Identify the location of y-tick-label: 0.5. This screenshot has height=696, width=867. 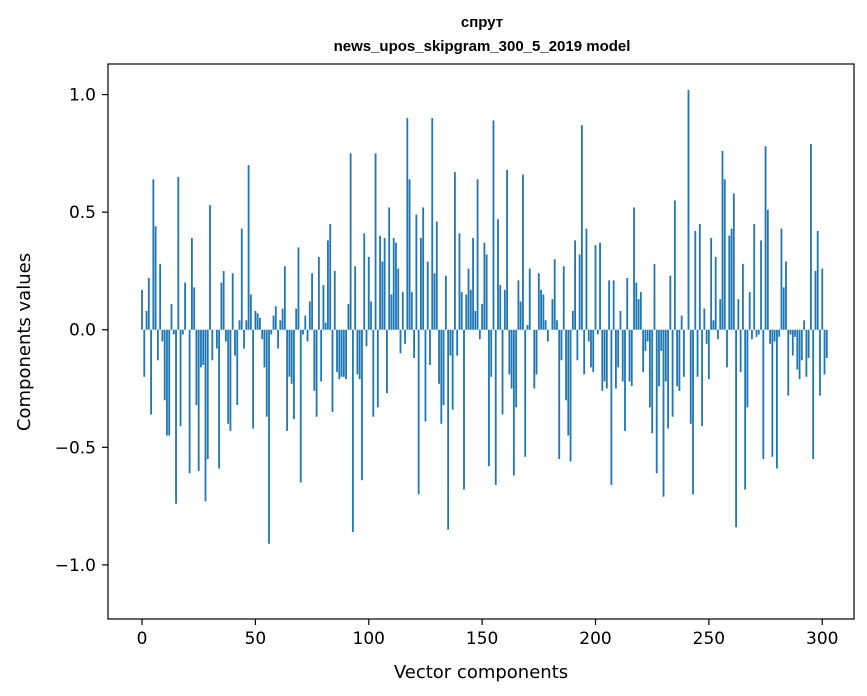
(82, 213).